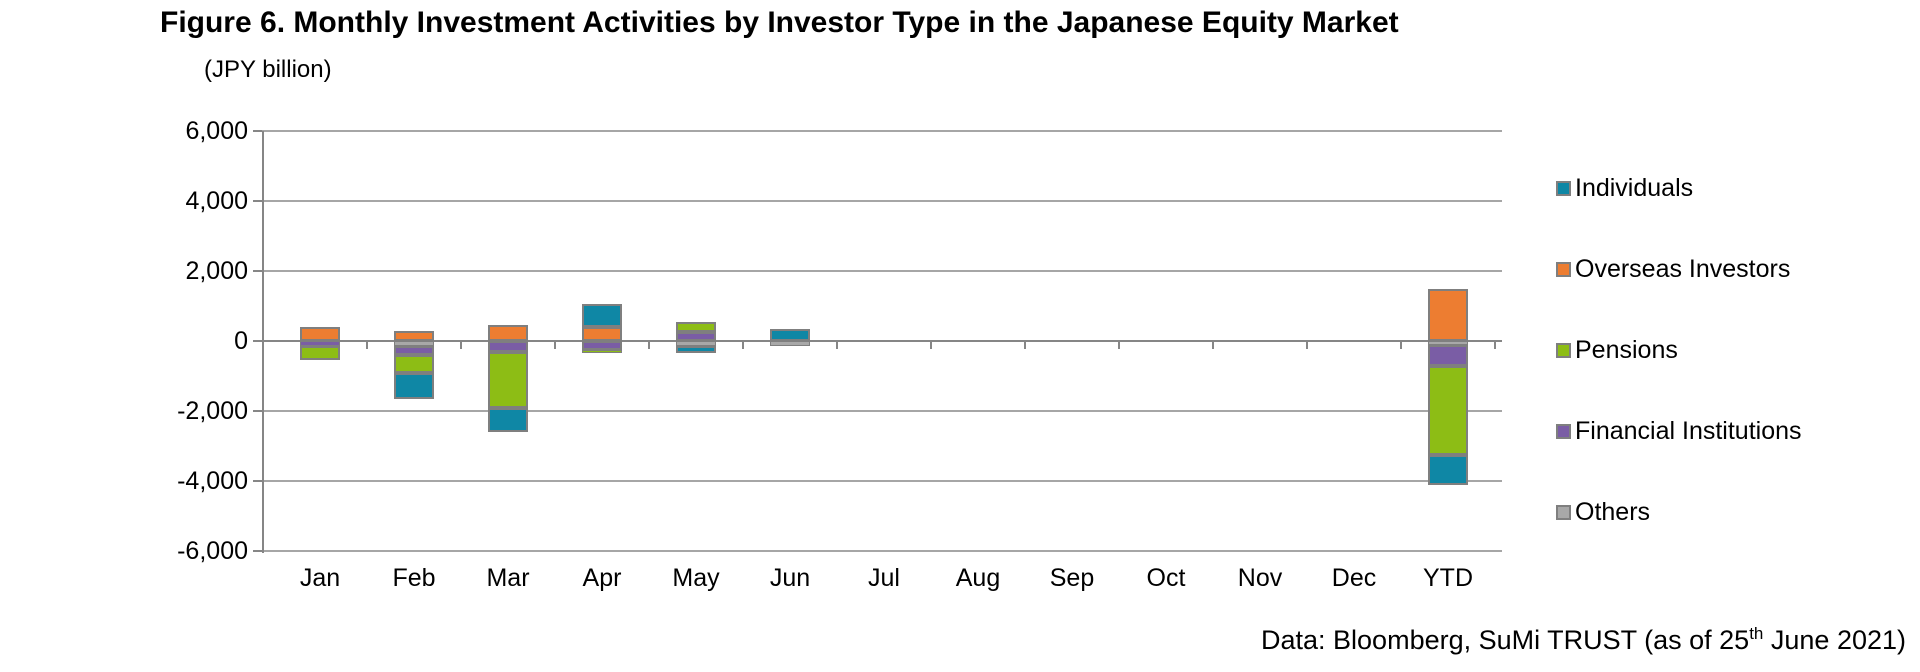 The width and height of the screenshot is (1920, 672). Describe the element at coordinates (216, 131) in the screenshot. I see `y-axis-tick-label: 6,000` at that location.